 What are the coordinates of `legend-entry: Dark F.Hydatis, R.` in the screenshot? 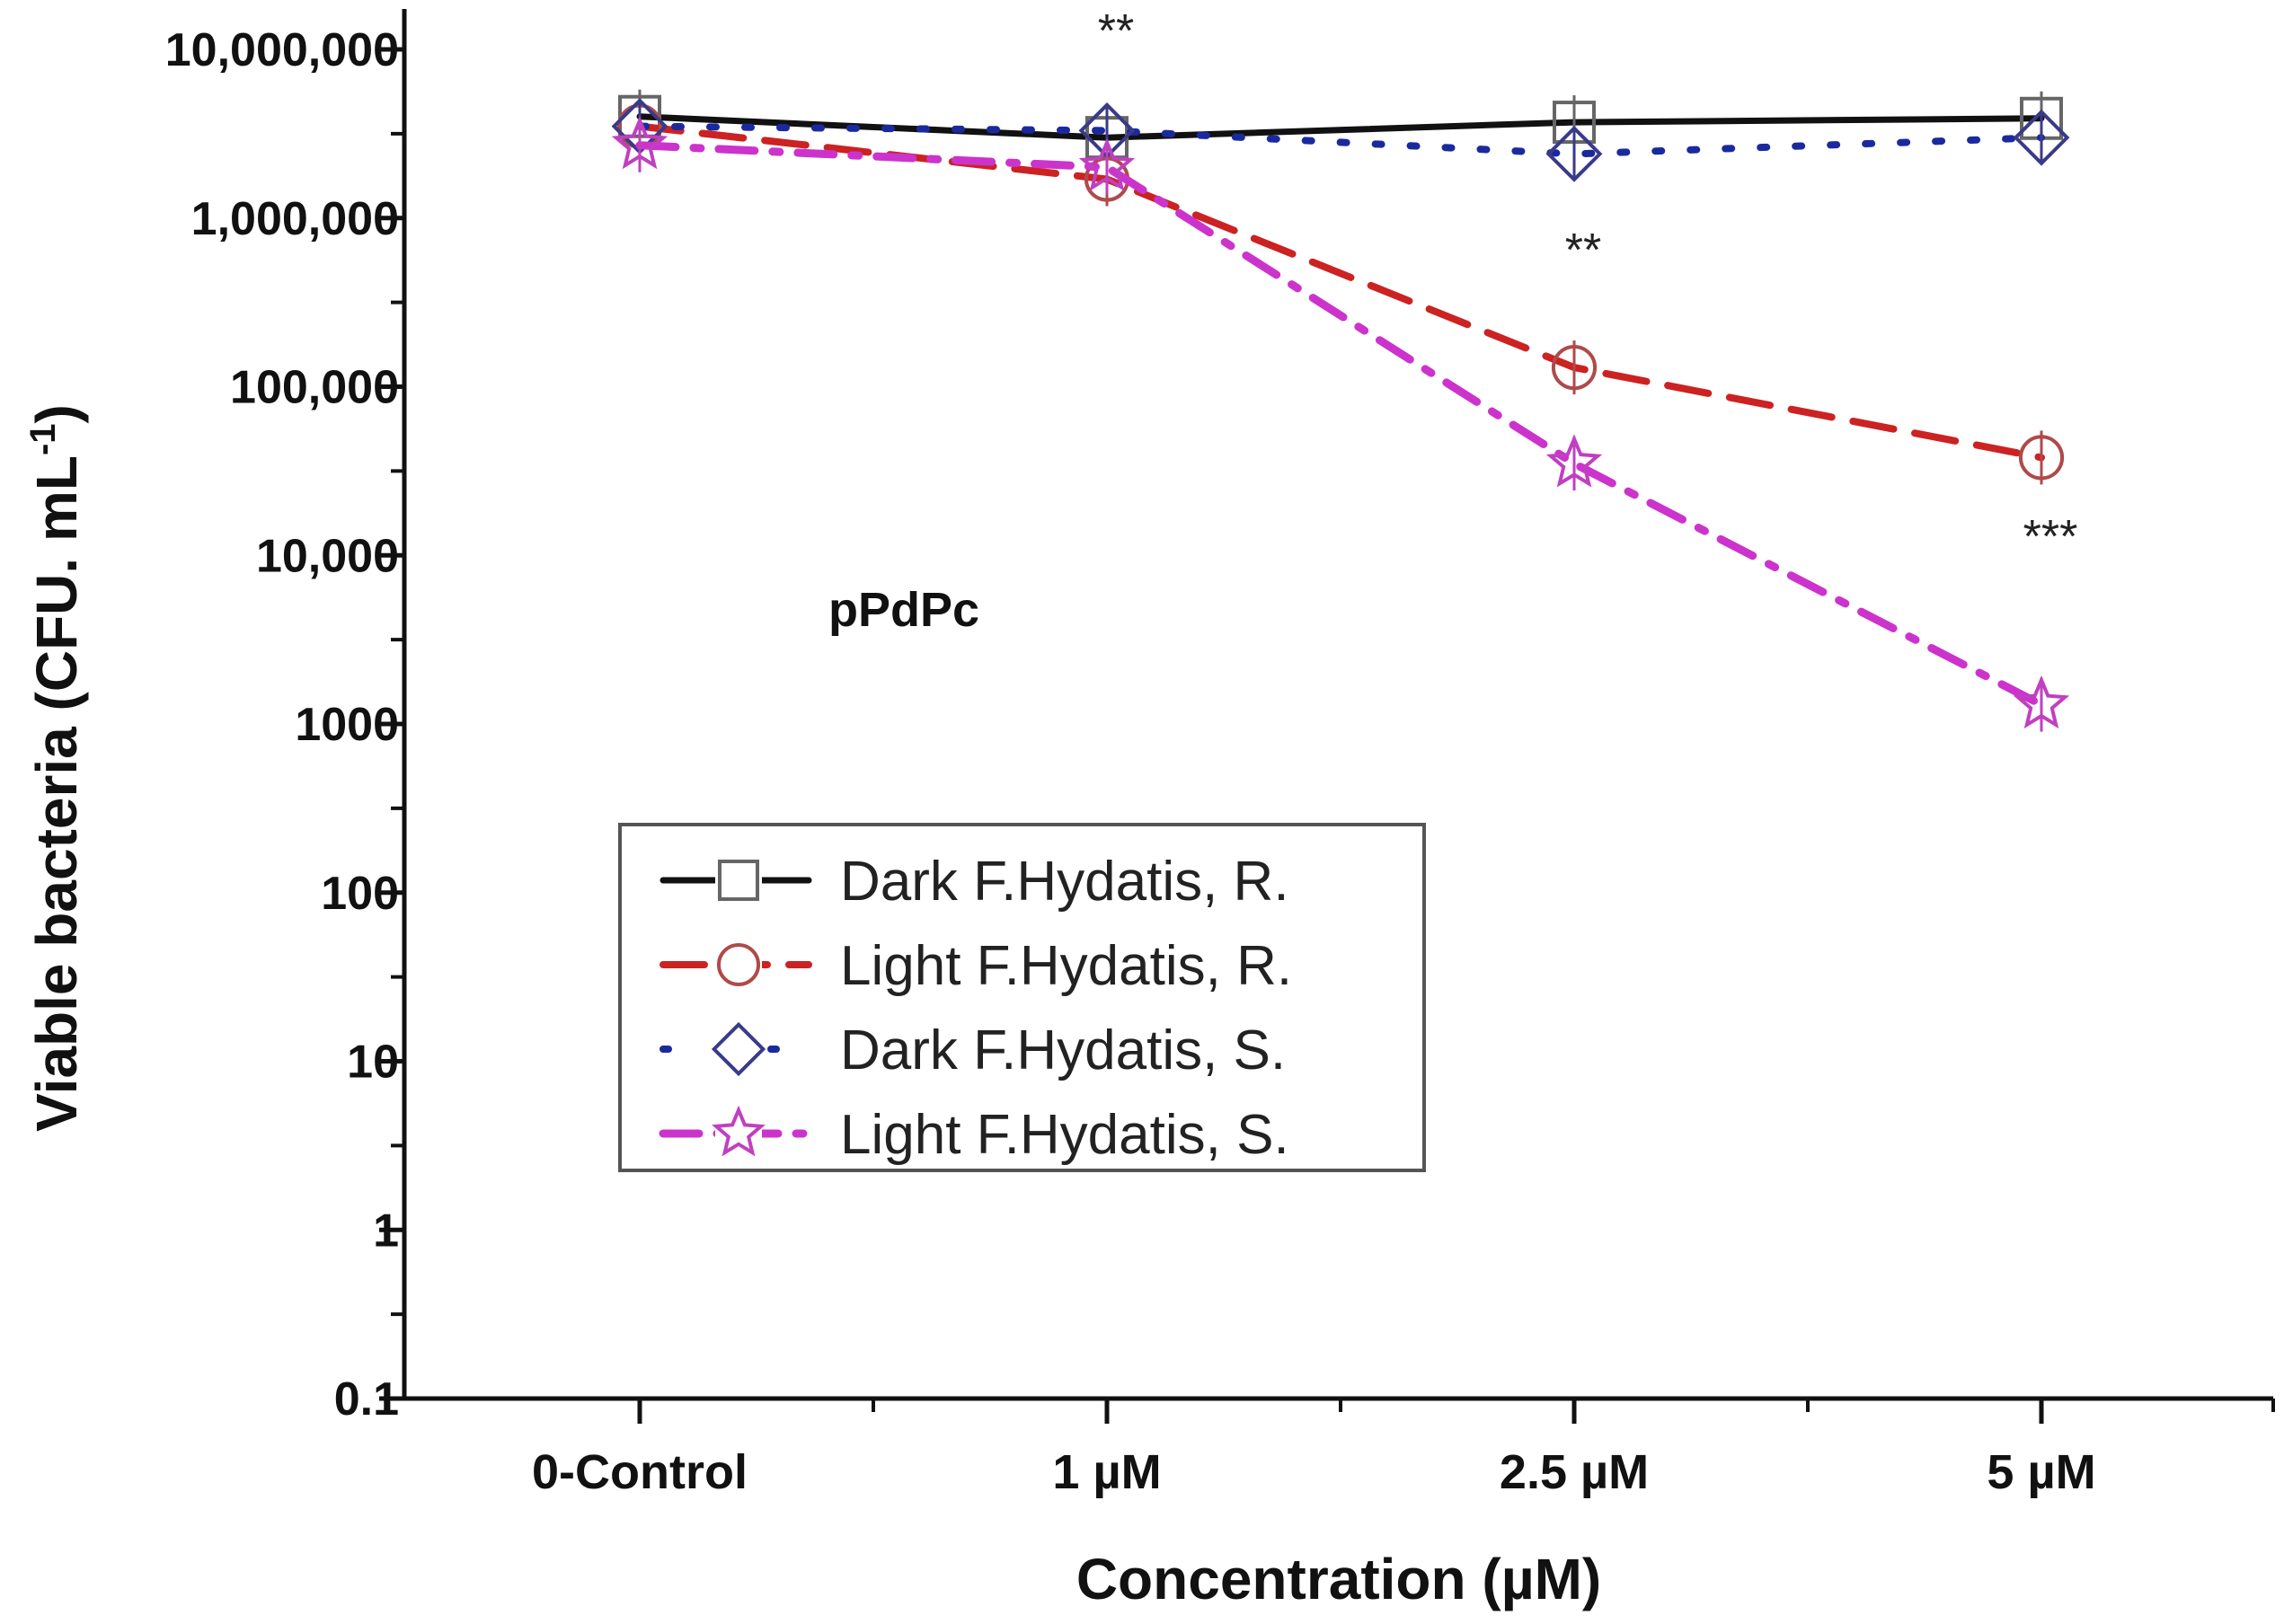 It's located at (974, 882).